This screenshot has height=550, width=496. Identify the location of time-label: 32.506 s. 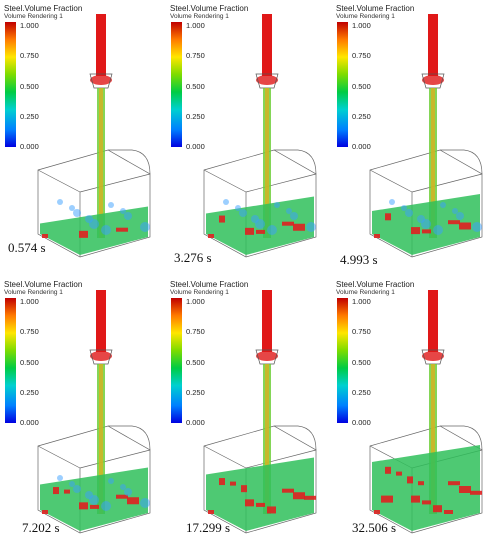
(374, 527).